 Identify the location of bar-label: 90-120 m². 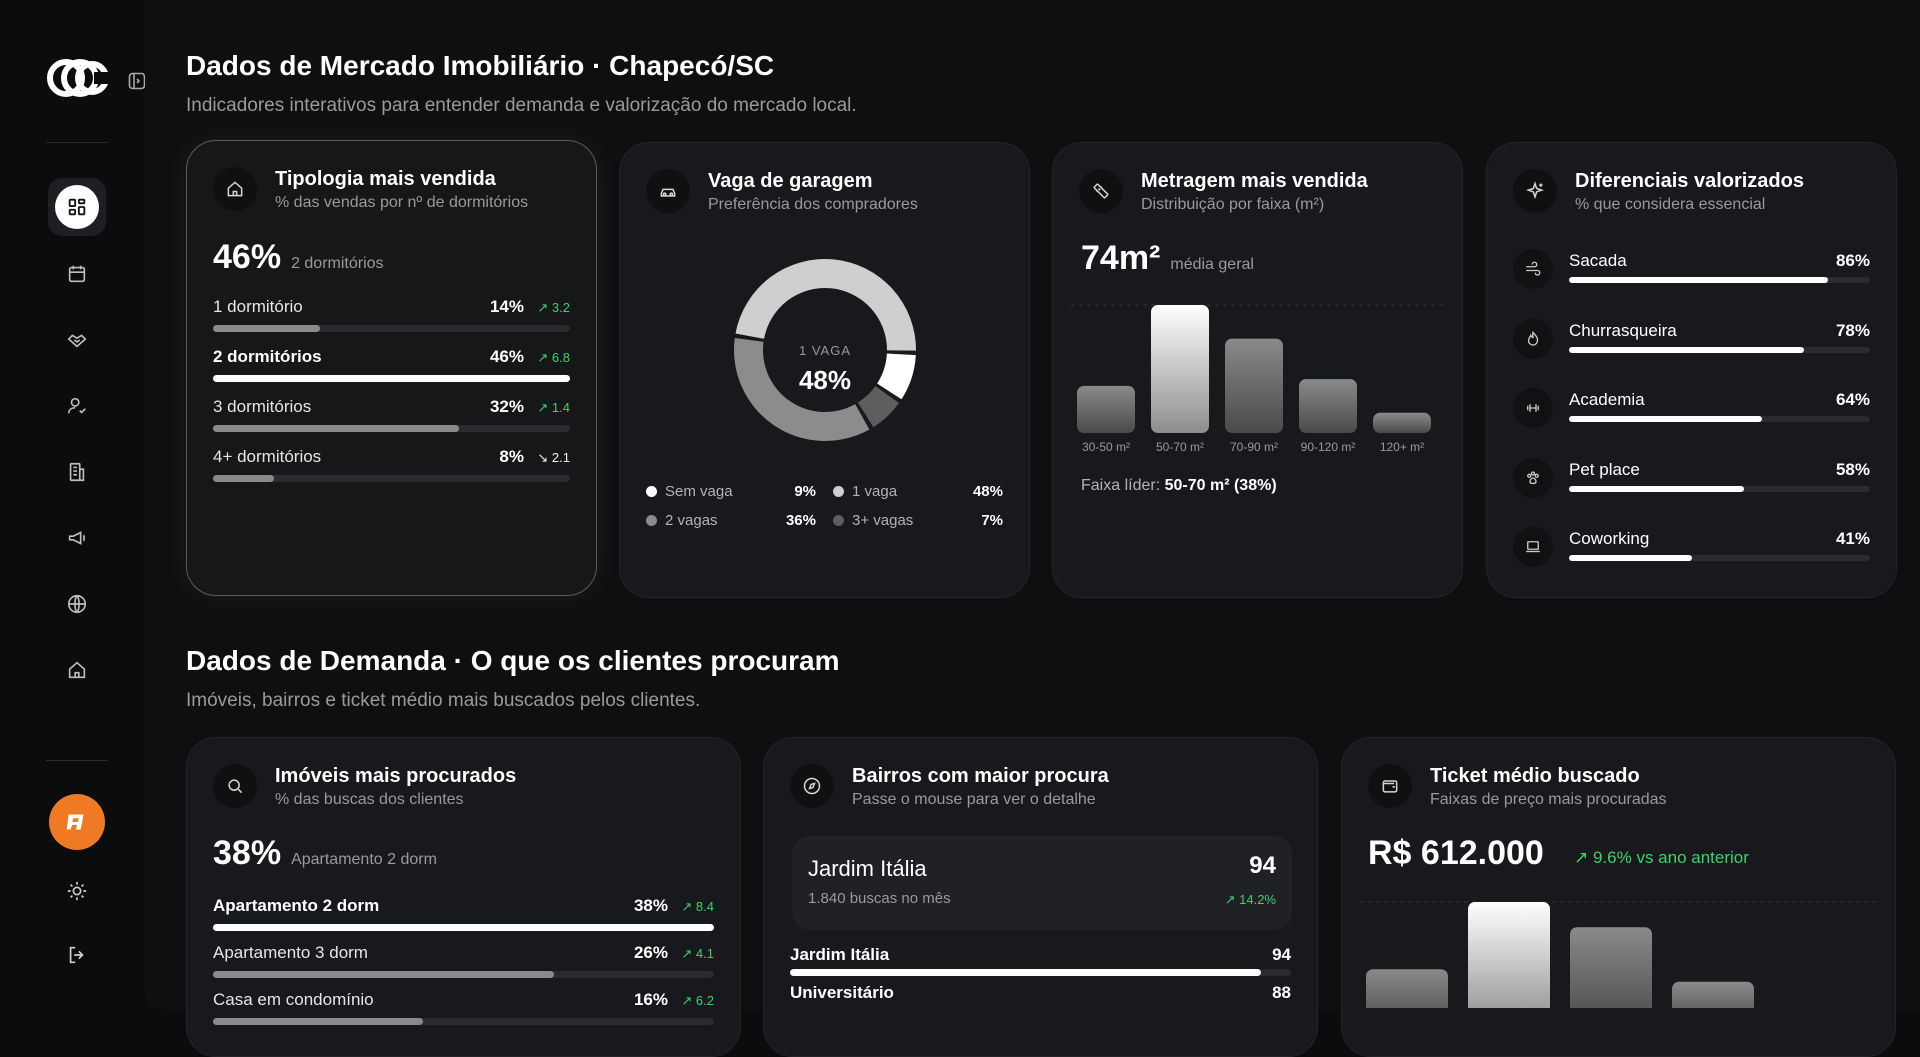
(1328, 447).